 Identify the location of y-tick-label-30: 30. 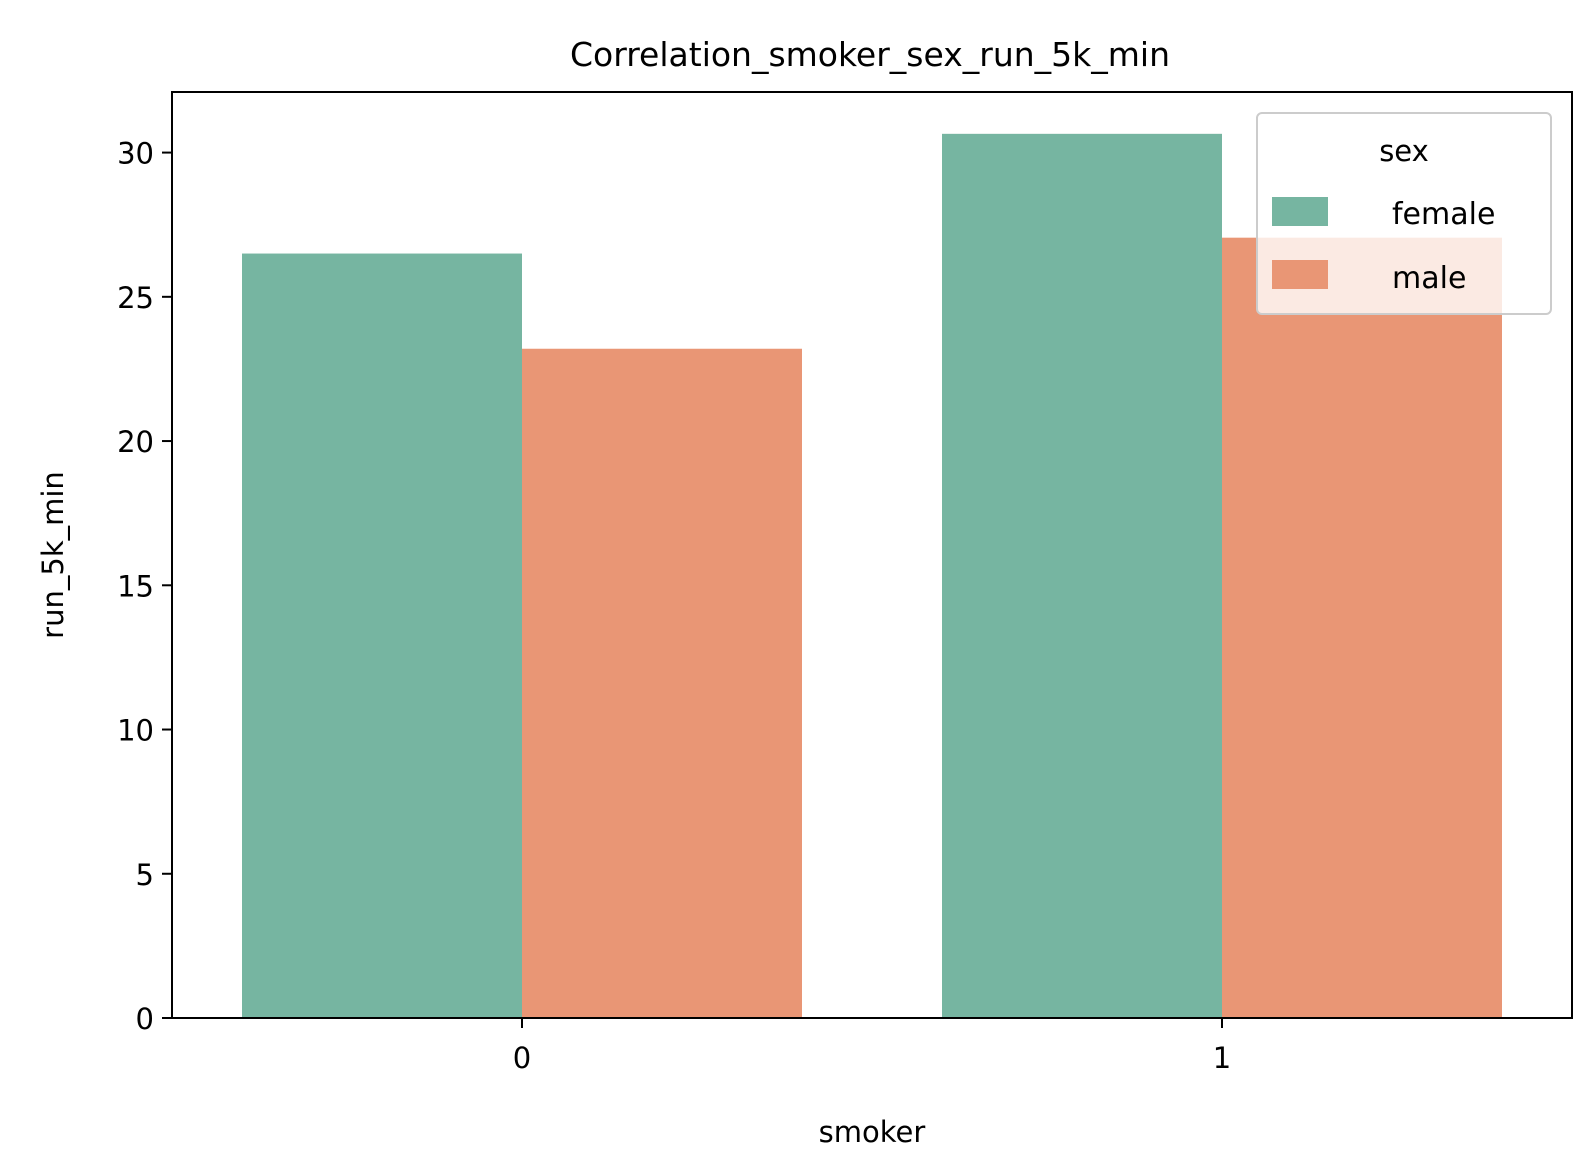
(135, 154).